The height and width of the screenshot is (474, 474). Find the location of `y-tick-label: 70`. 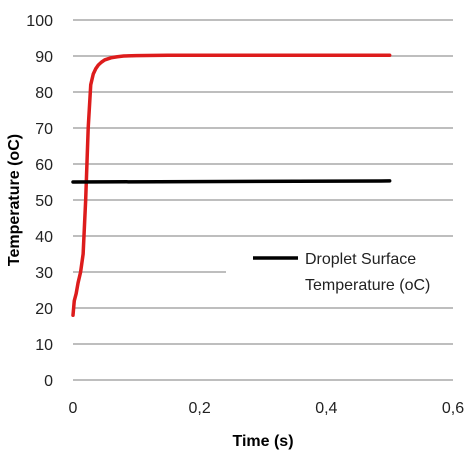

y-tick-label: 70 is located at coordinates (44, 129).